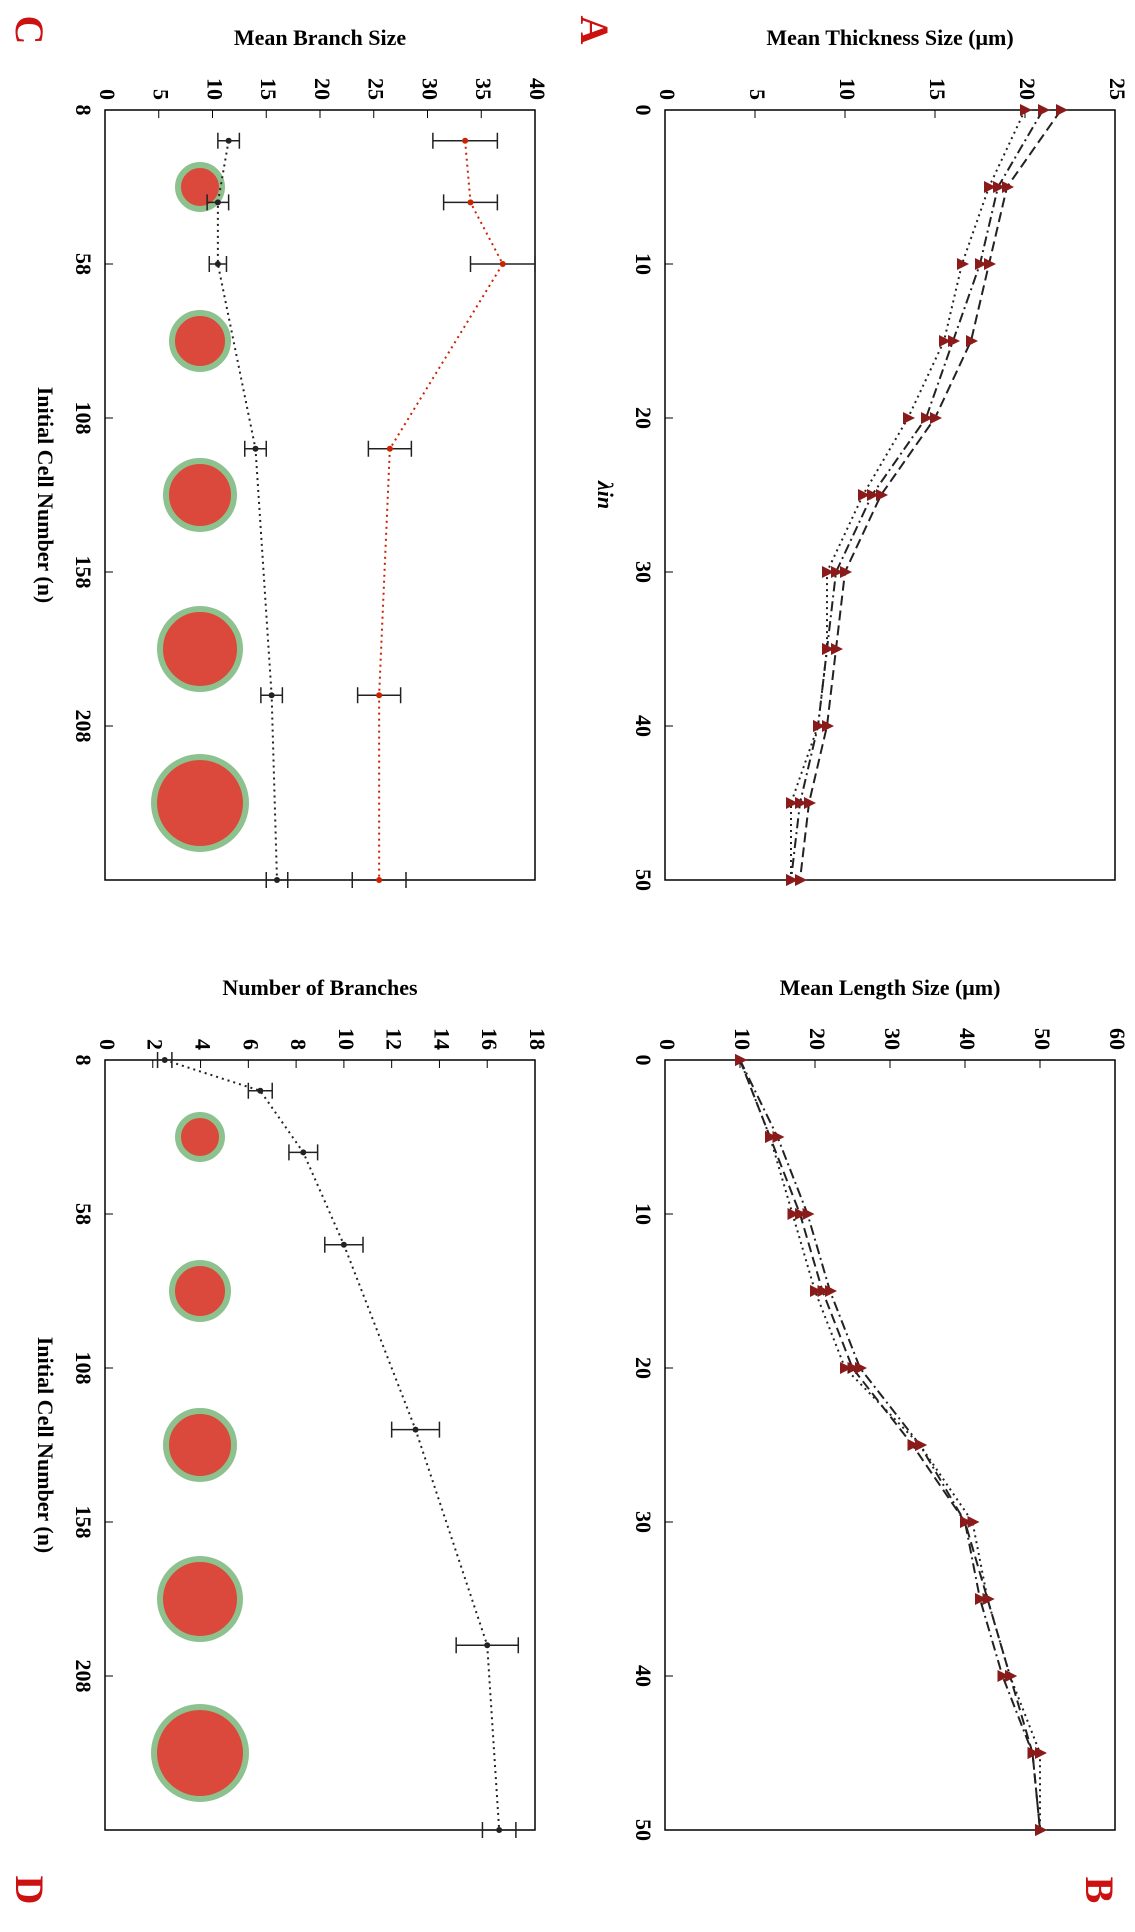 Image resolution: width=1135 pixels, height=1932 pixels. Describe the element at coordinates (537, 1039) in the screenshot. I see `y-tick-label: 18` at that location.